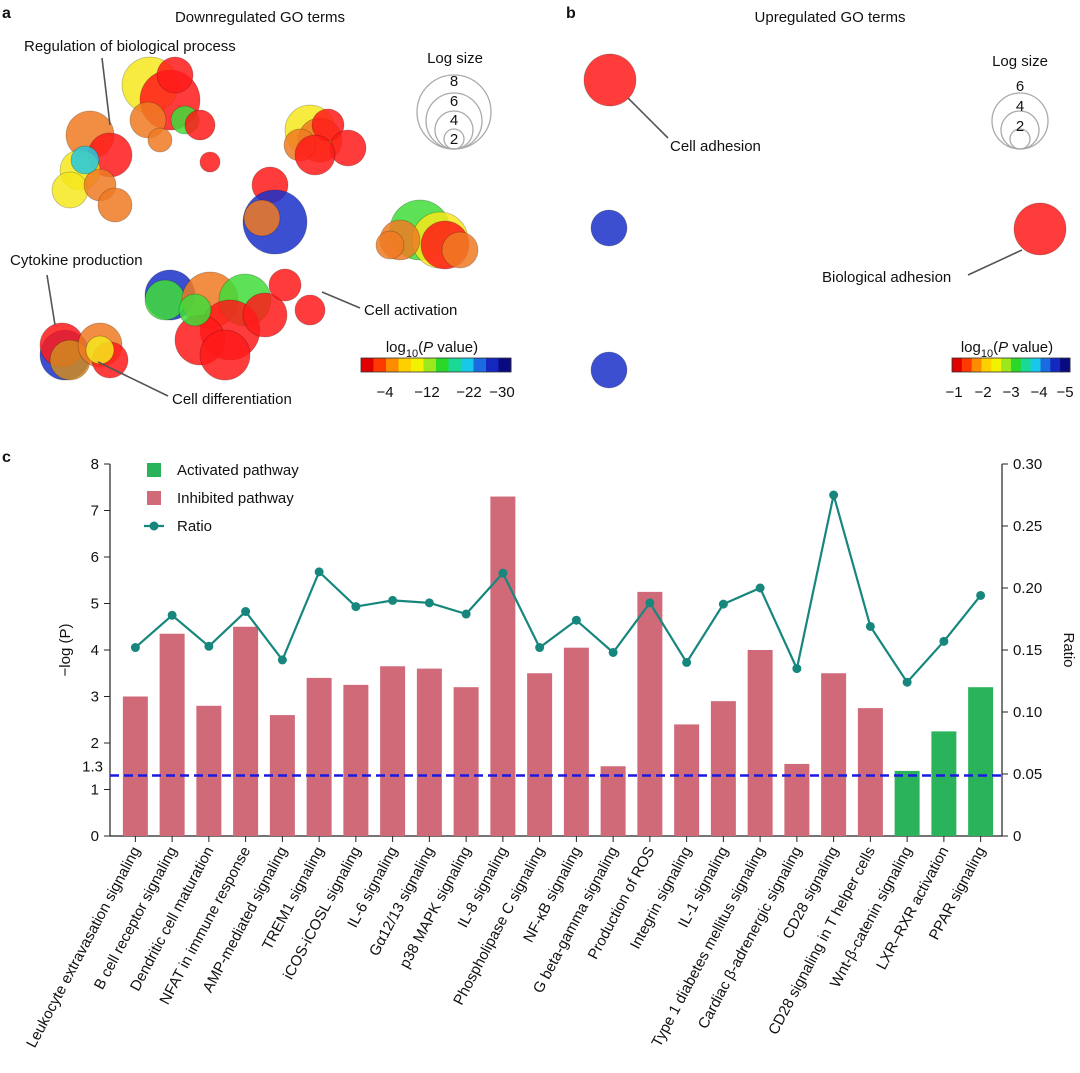 Image resolution: width=1080 pixels, height=1073 pixels. Describe the element at coordinates (6, 457) in the screenshot. I see `panel-label: c` at that location.